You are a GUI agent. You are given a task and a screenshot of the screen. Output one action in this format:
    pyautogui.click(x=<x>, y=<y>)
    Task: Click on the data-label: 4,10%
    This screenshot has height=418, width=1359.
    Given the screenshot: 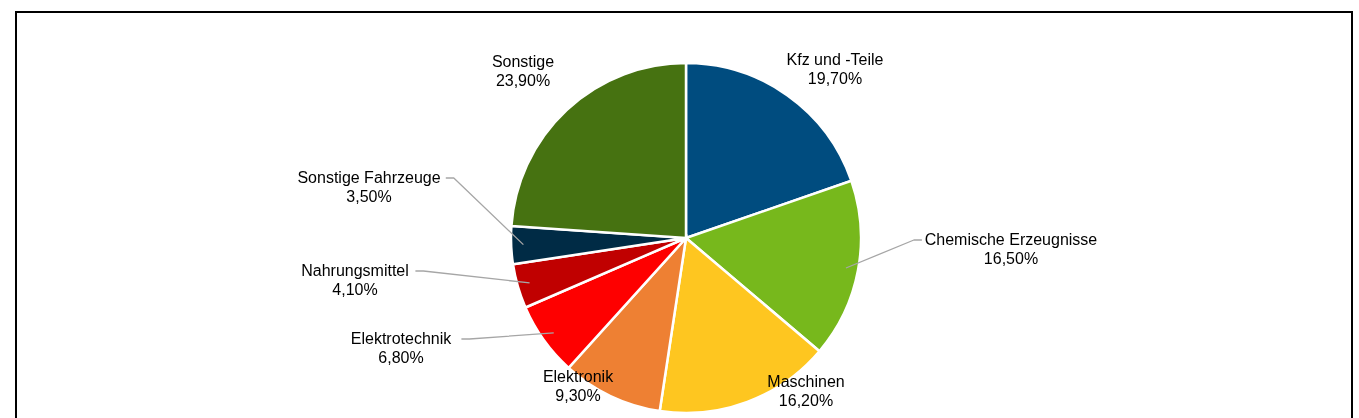 What is the action you would take?
    pyautogui.click(x=355, y=289)
    